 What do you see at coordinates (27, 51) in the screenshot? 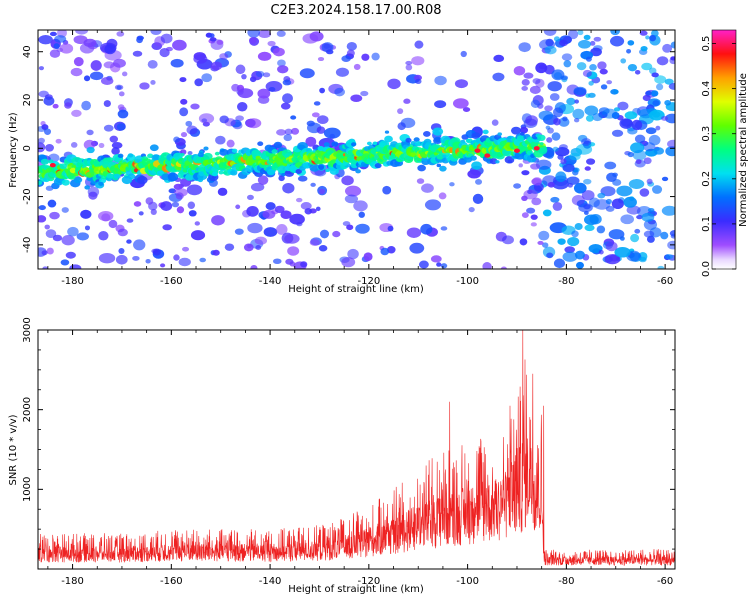
I see `spectrogram-y-tick-label: 40` at bounding box center [27, 51].